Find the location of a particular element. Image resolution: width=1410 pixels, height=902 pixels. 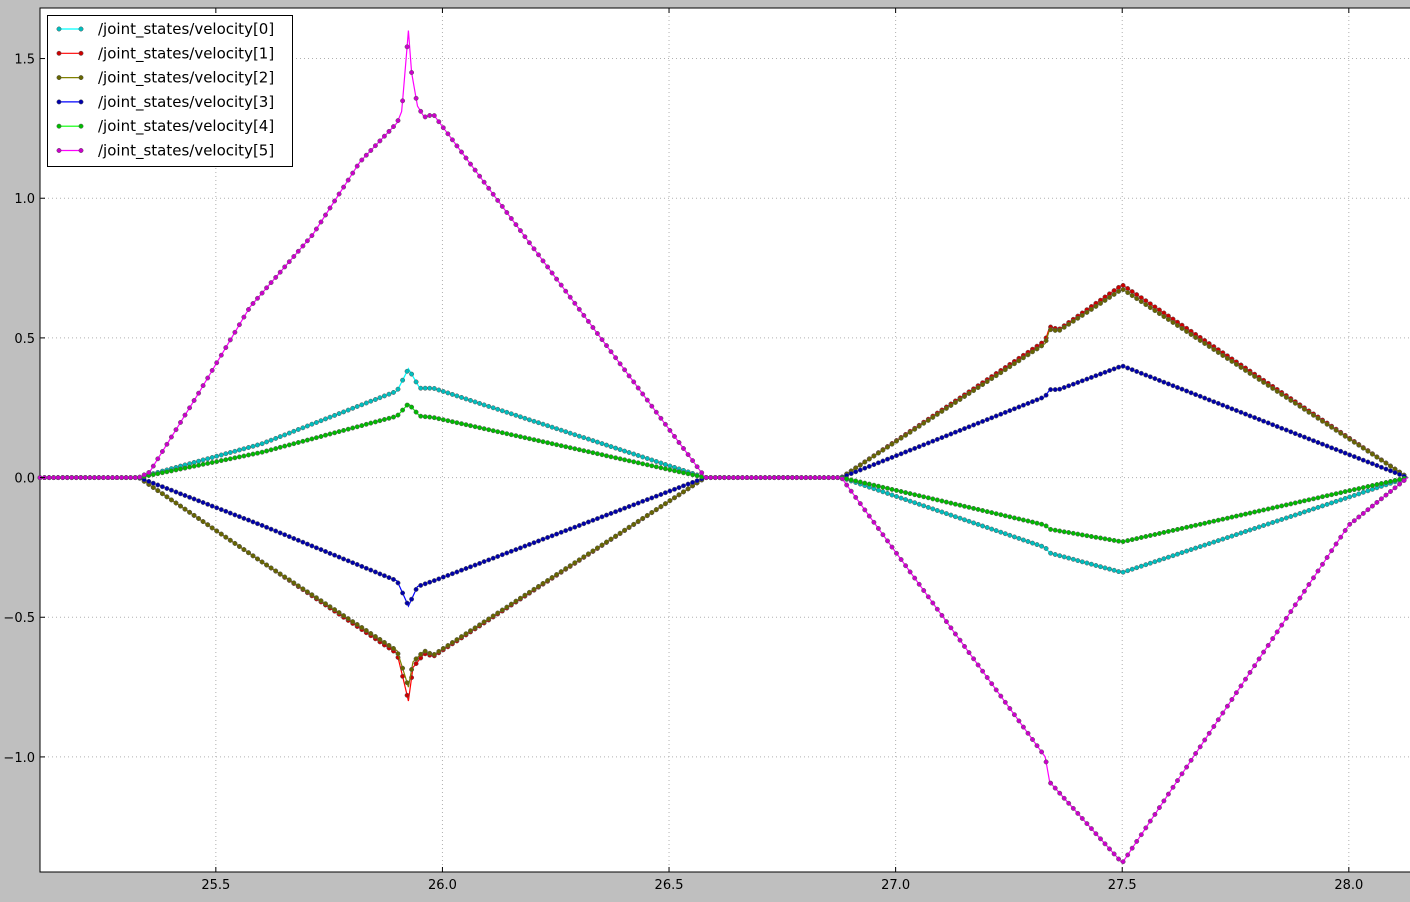

legend-label-3: /joint_states/velocity[3] is located at coordinates (186, 102).